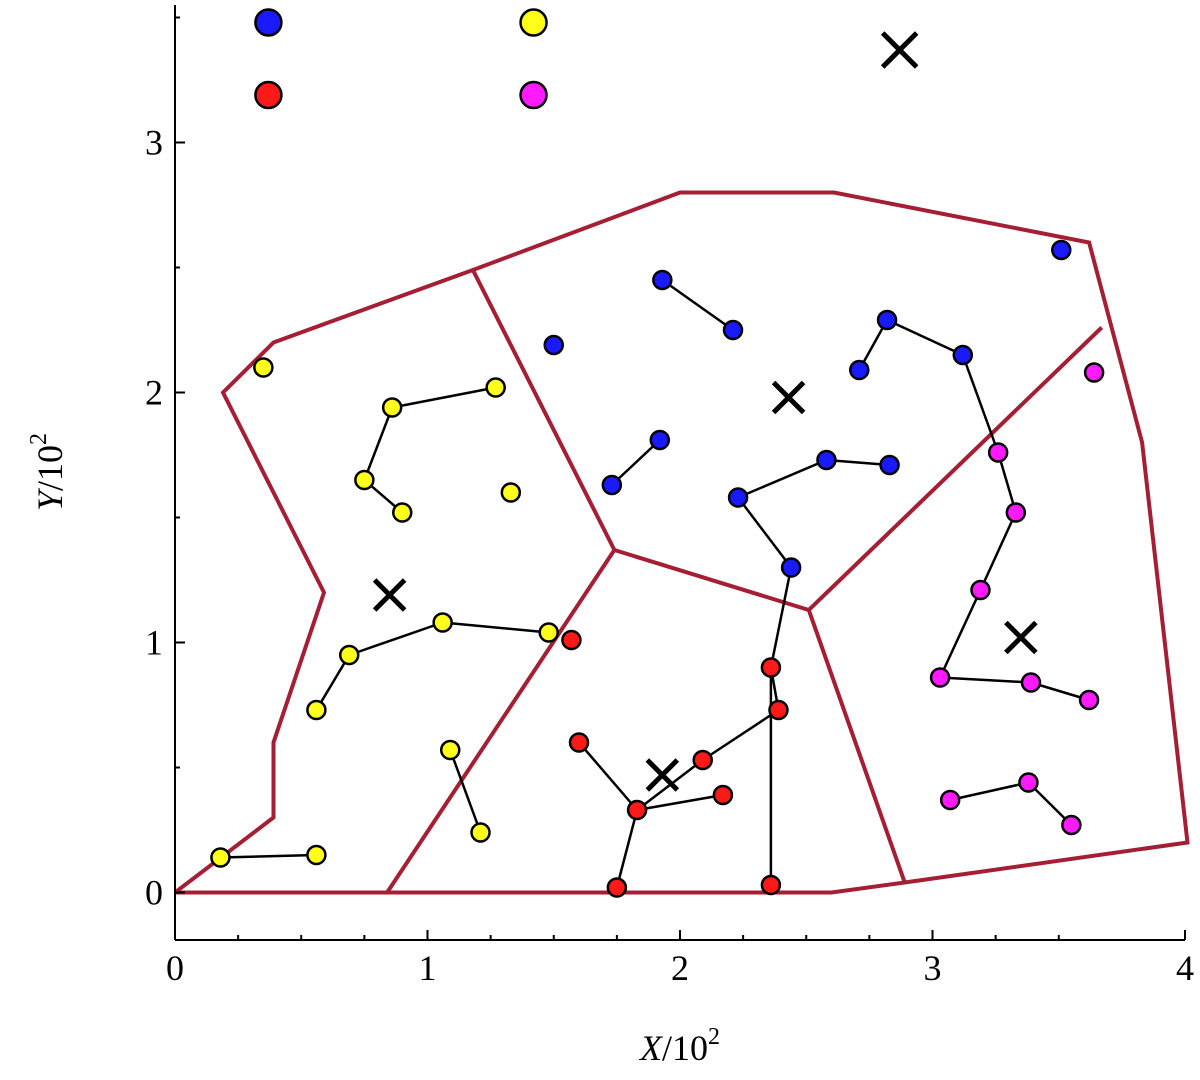  Describe the element at coordinates (154, 393) in the screenshot. I see `y-tick-label: 2` at that location.